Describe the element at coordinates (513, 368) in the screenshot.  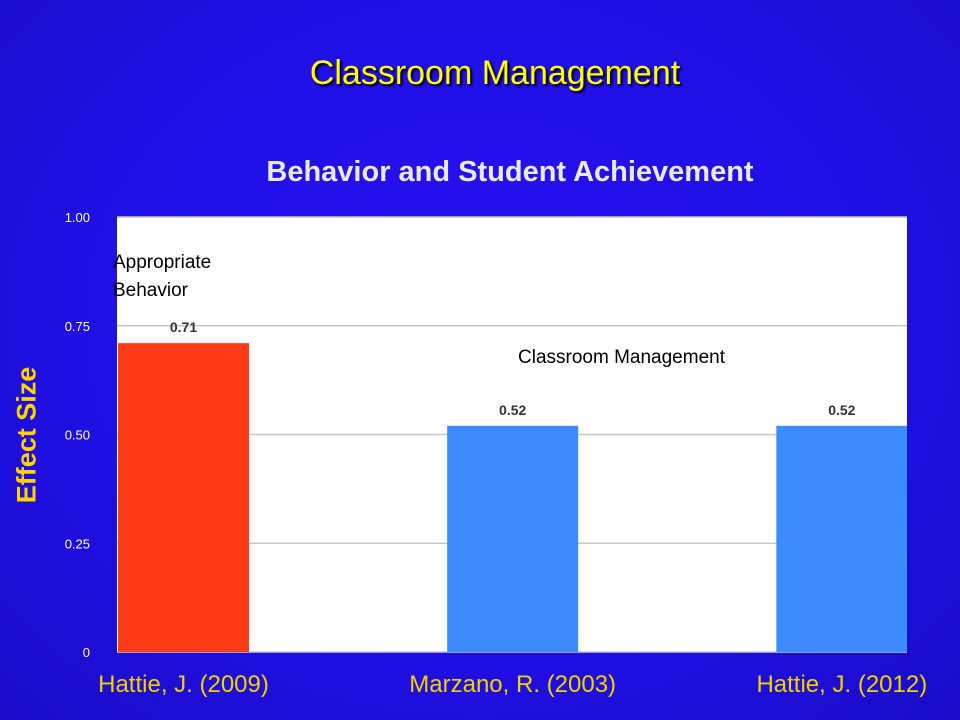
I see `data-labels: 0.71 0.52 0.52` at that location.